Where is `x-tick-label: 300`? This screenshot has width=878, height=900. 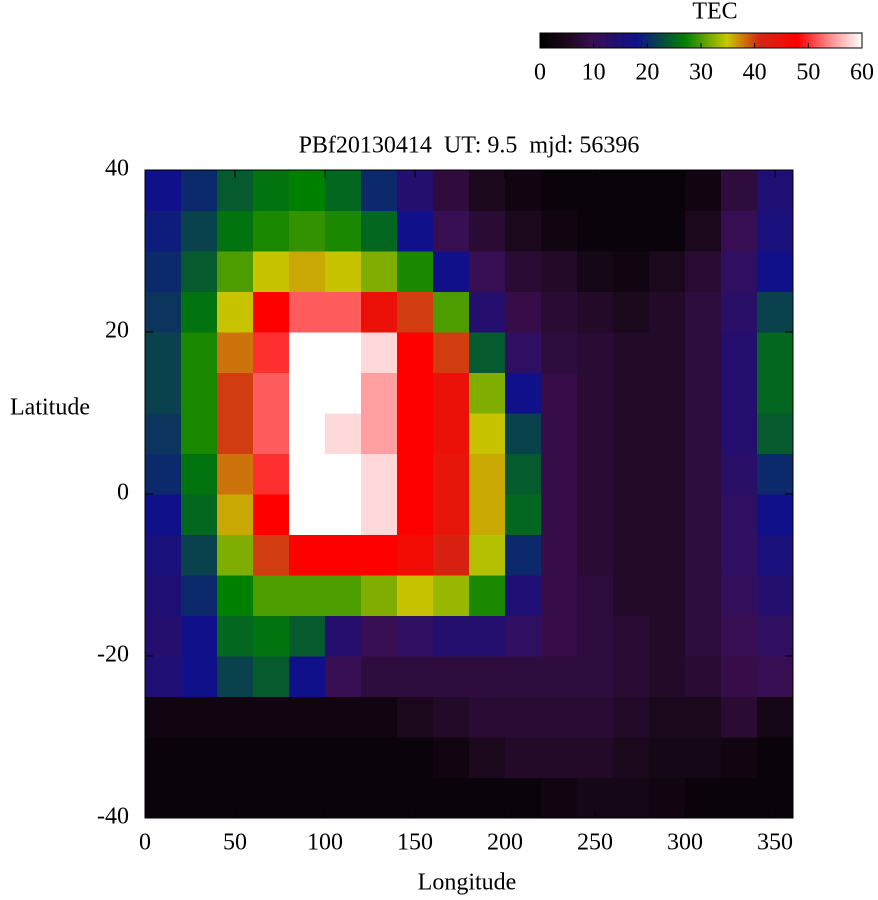 x-tick-label: 300 is located at coordinates (685, 843).